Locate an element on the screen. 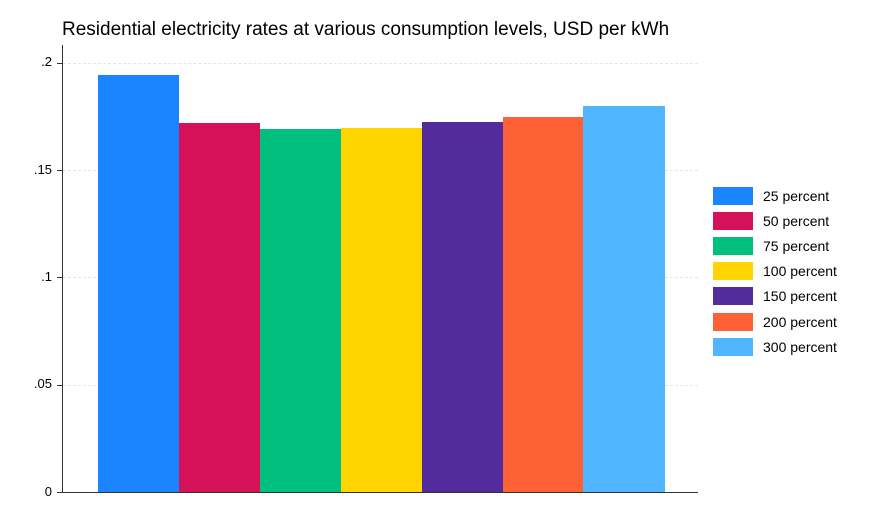 The image size is (871, 523). y-tick-label: .1 is located at coordinates (46, 276).